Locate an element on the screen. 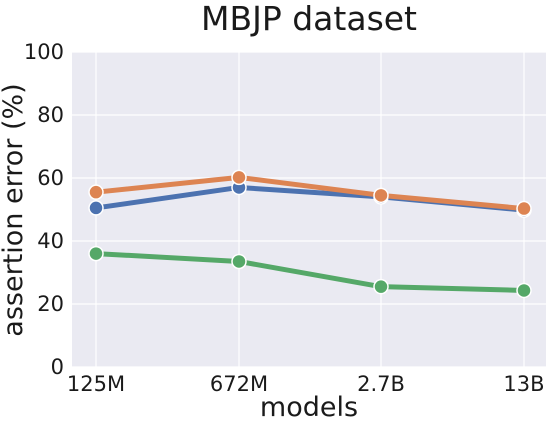  x-tick-label: 672M is located at coordinates (239, 384).